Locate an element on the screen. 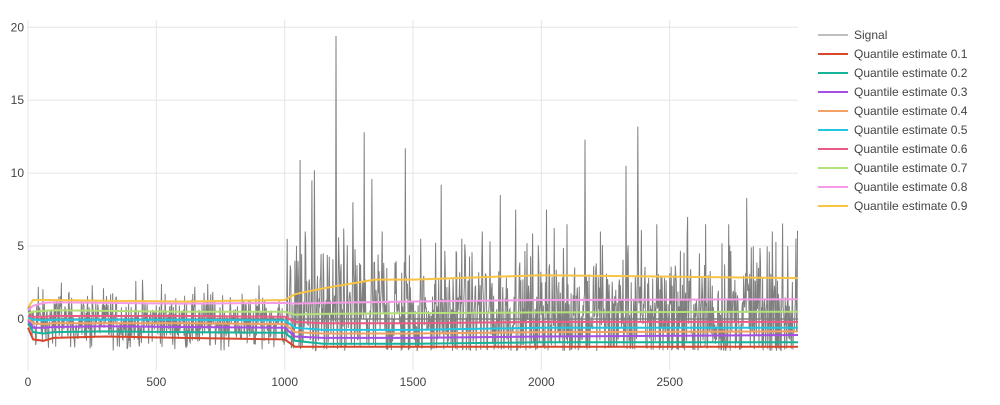 This screenshot has width=1000, height=405. y-tick-label: 20 is located at coordinates (18, 27).